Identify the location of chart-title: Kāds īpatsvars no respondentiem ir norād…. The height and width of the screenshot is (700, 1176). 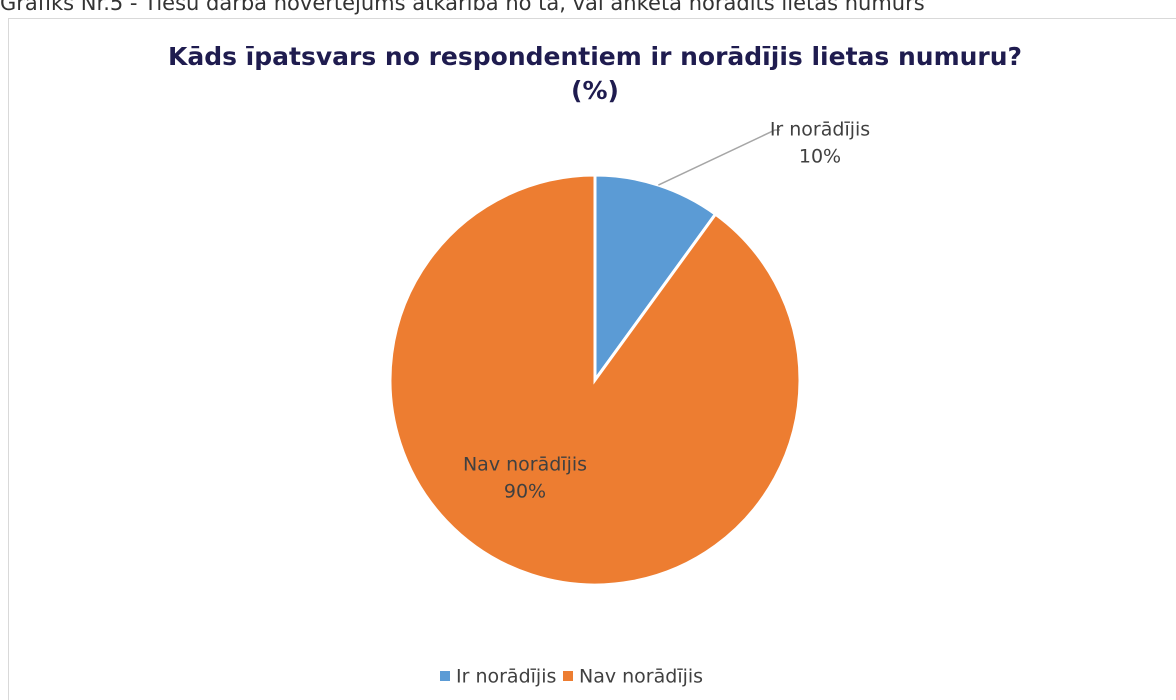
(595, 56).